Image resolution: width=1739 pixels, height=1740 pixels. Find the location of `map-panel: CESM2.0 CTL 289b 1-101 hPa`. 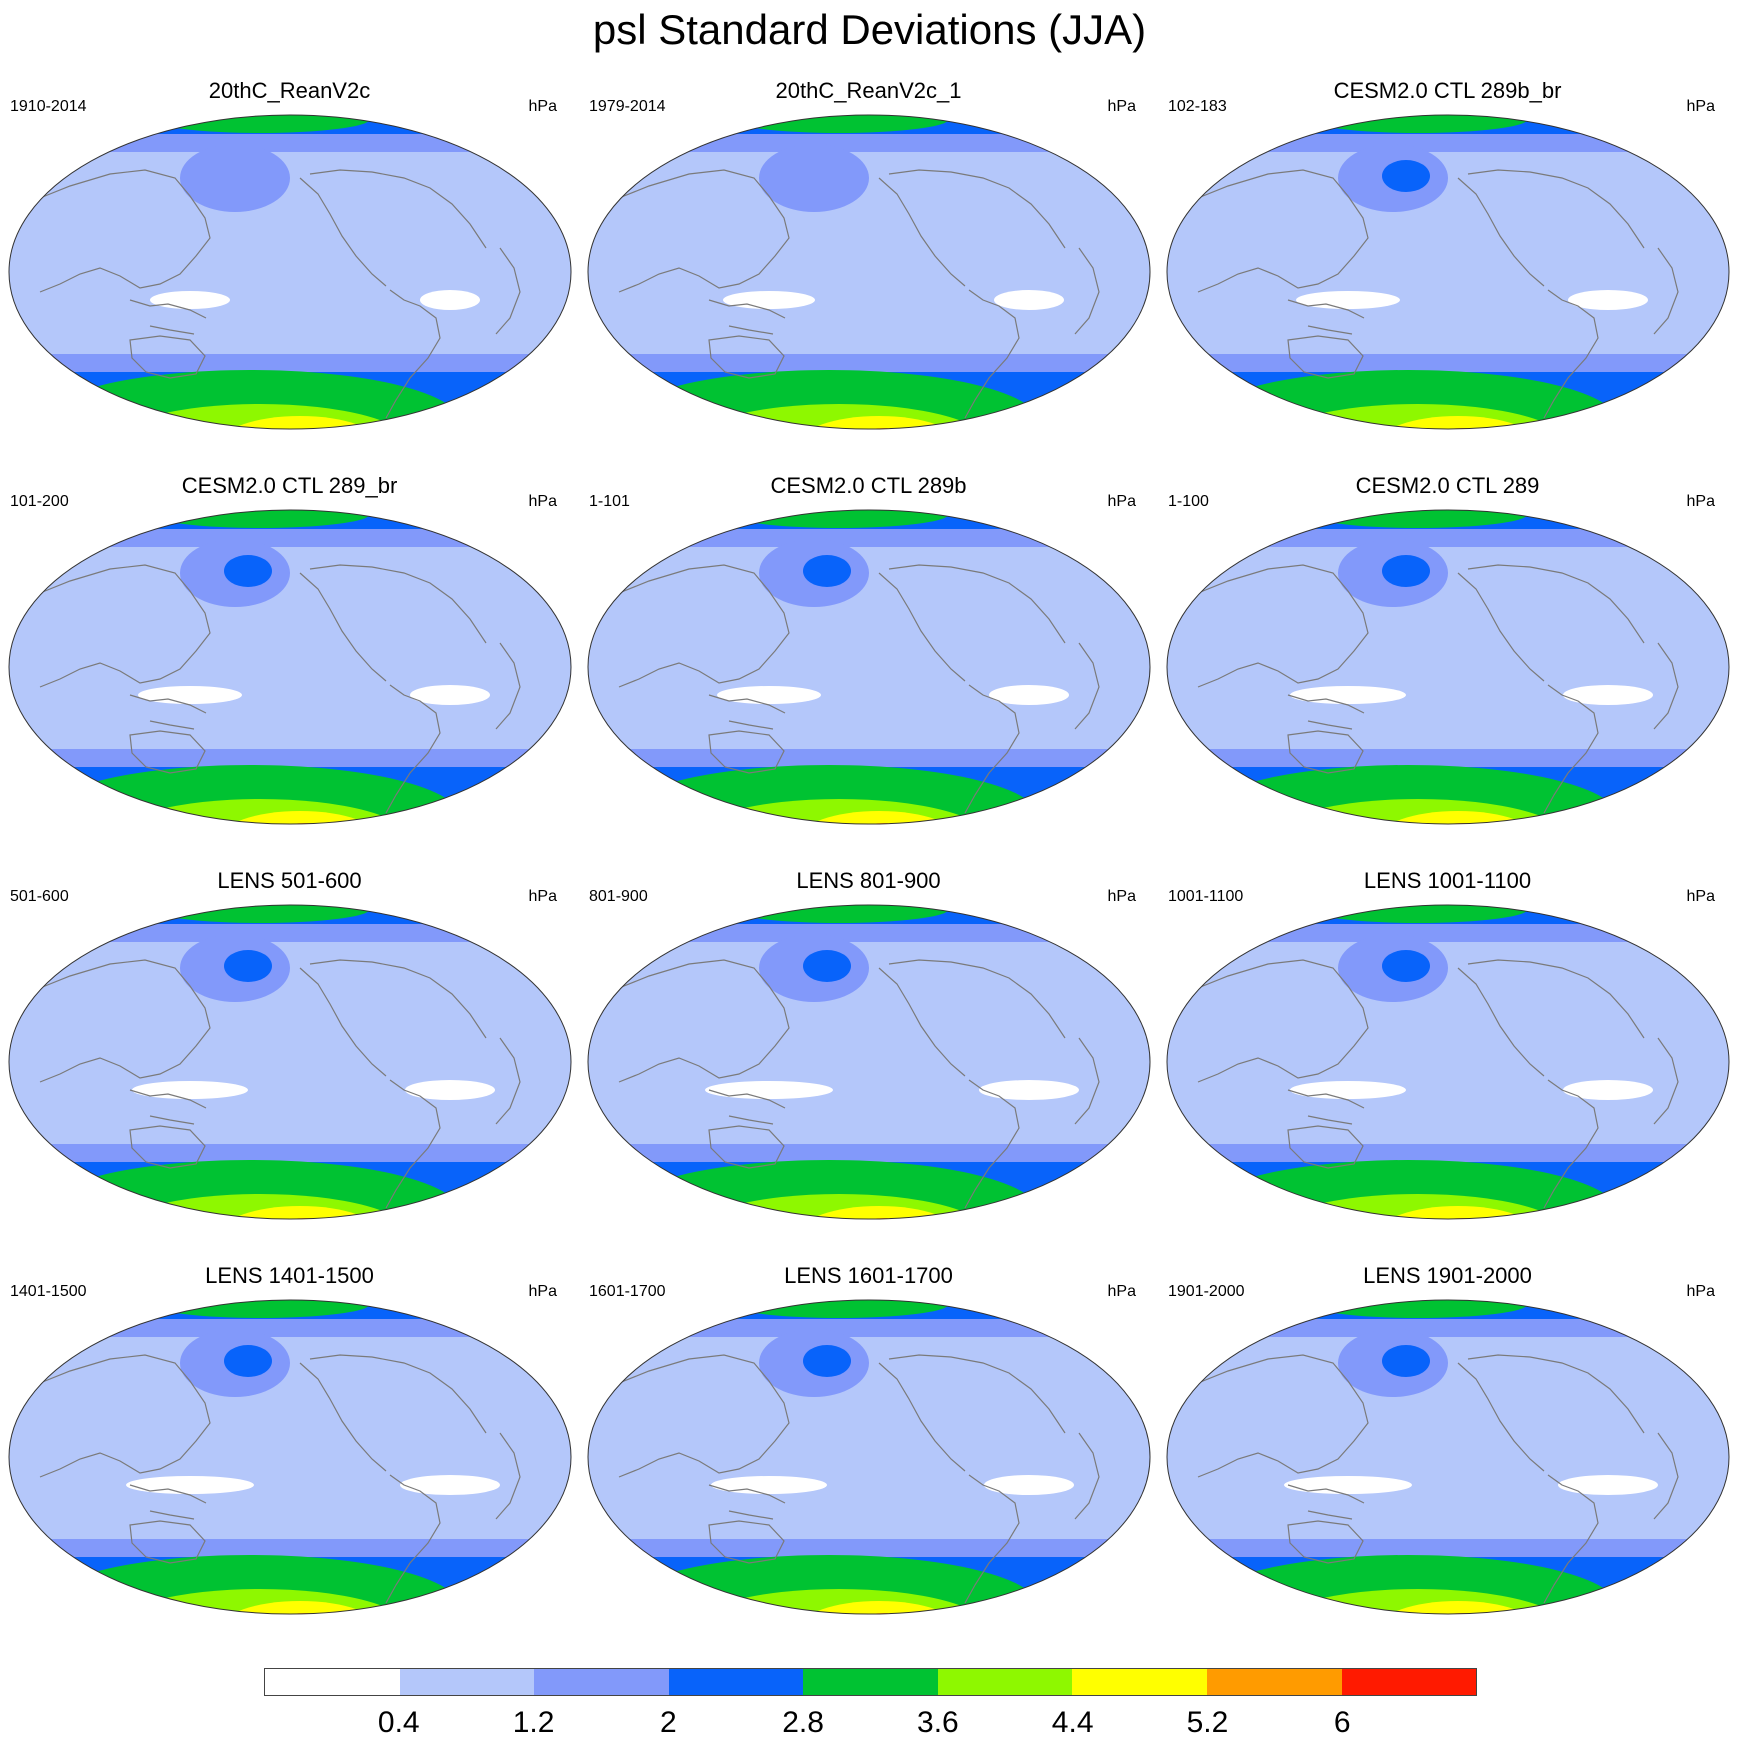

map-panel: CESM2.0 CTL 289b 1-101 hPa is located at coordinates (868, 668).